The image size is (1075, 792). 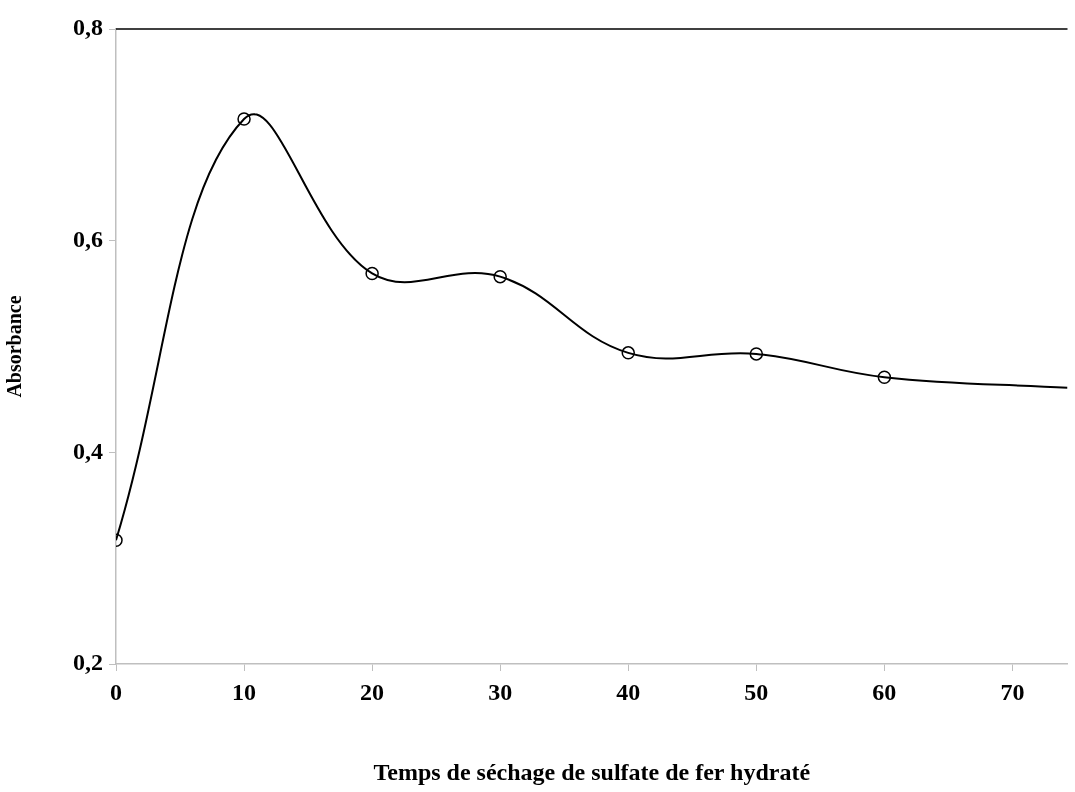 I want to click on y-axis-title: Absorbance, so click(x=14, y=346).